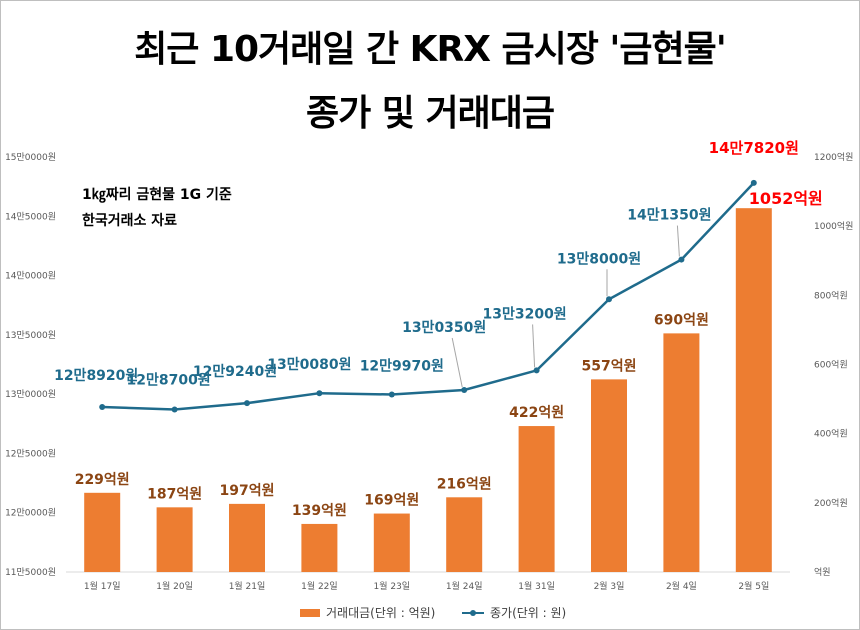 The height and width of the screenshot is (630, 860). What do you see at coordinates (130, 221) in the screenshot?
I see `chart-note-source: 한국거래소 자료` at bounding box center [130, 221].